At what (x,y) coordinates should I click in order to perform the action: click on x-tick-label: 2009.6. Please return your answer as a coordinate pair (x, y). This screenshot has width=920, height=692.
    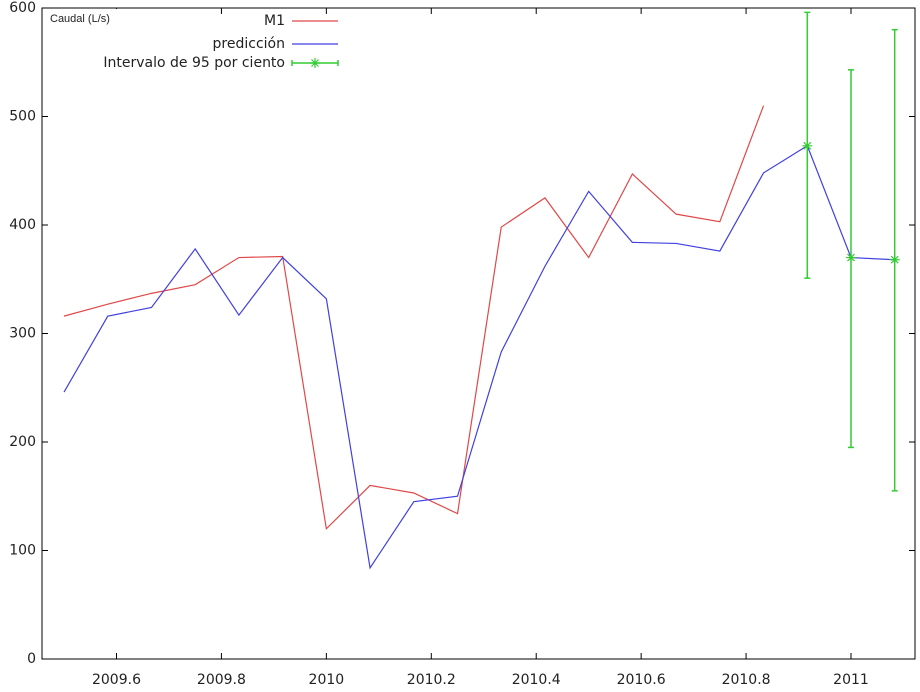
    Looking at the image, I should click on (116, 680).